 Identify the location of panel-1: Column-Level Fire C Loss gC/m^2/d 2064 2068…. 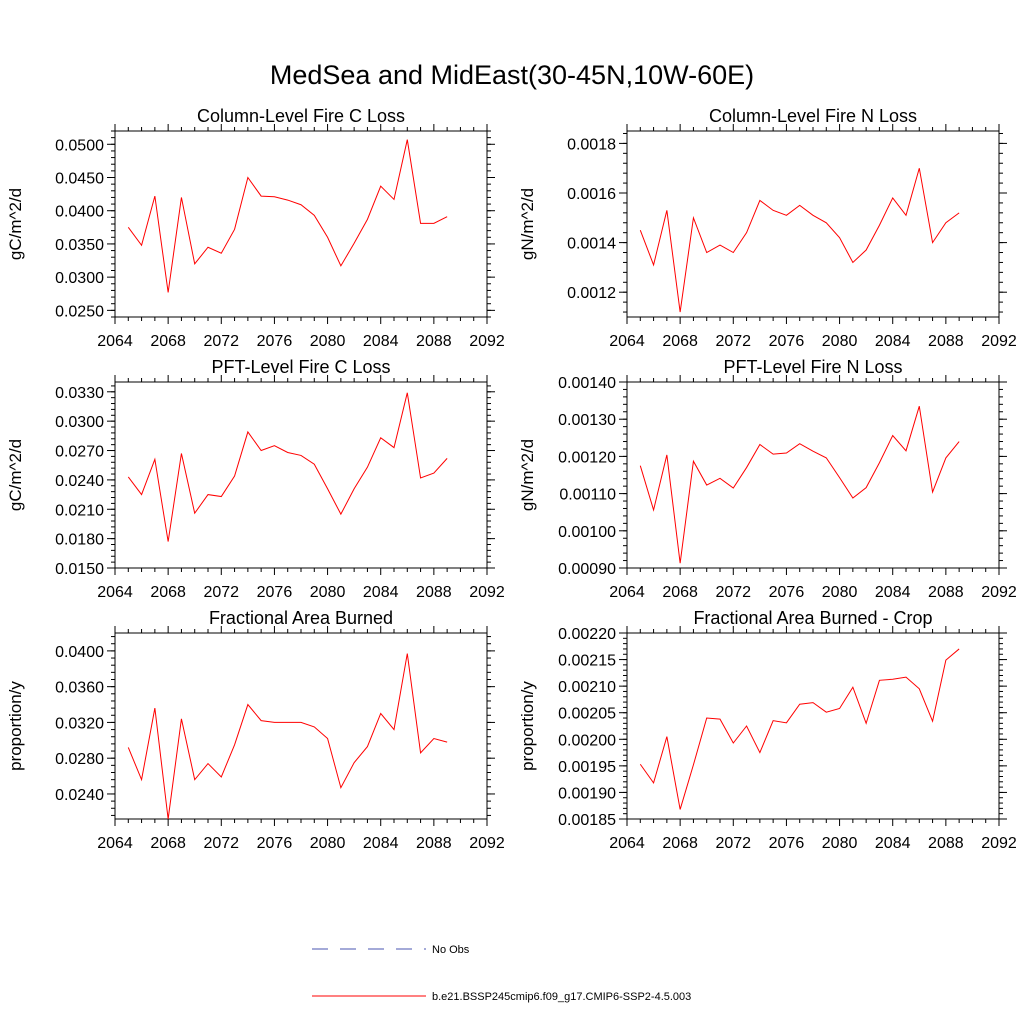
(255, 228).